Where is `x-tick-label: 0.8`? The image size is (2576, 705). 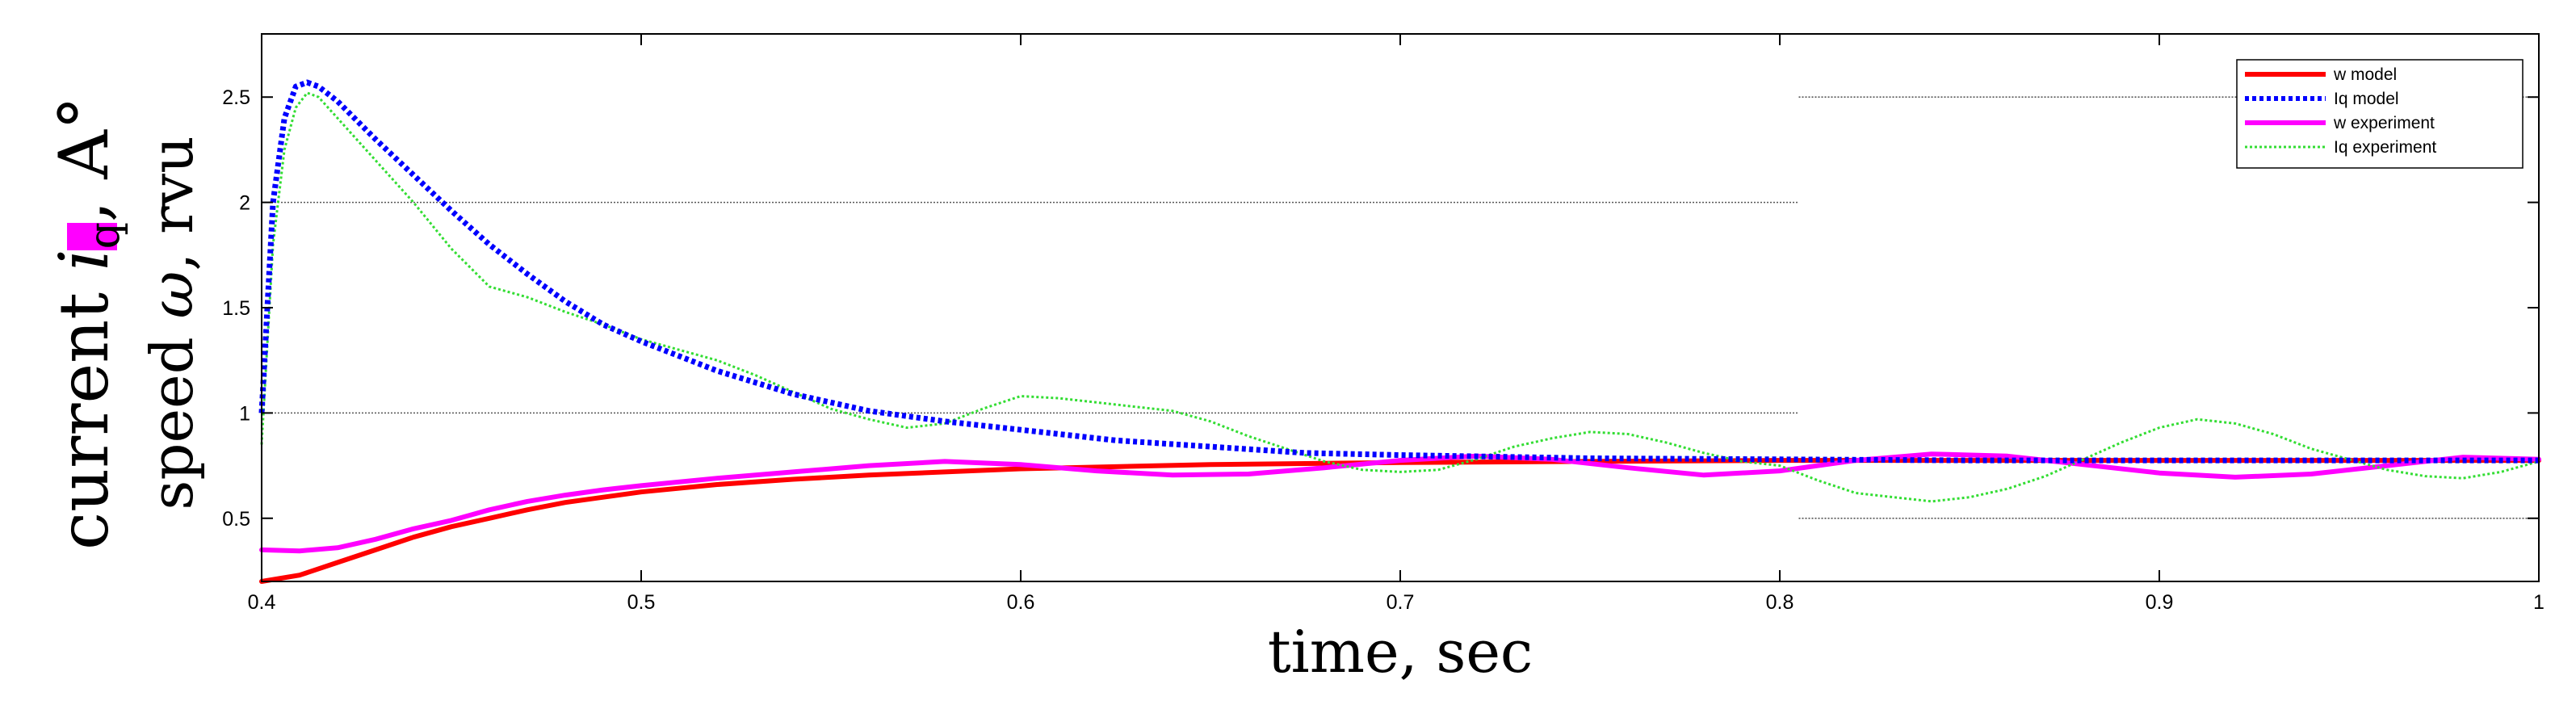 x-tick-label: 0.8 is located at coordinates (1780, 602).